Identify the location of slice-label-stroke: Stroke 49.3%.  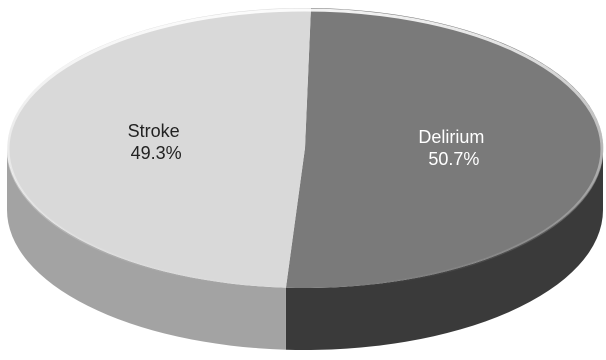
(156, 142).